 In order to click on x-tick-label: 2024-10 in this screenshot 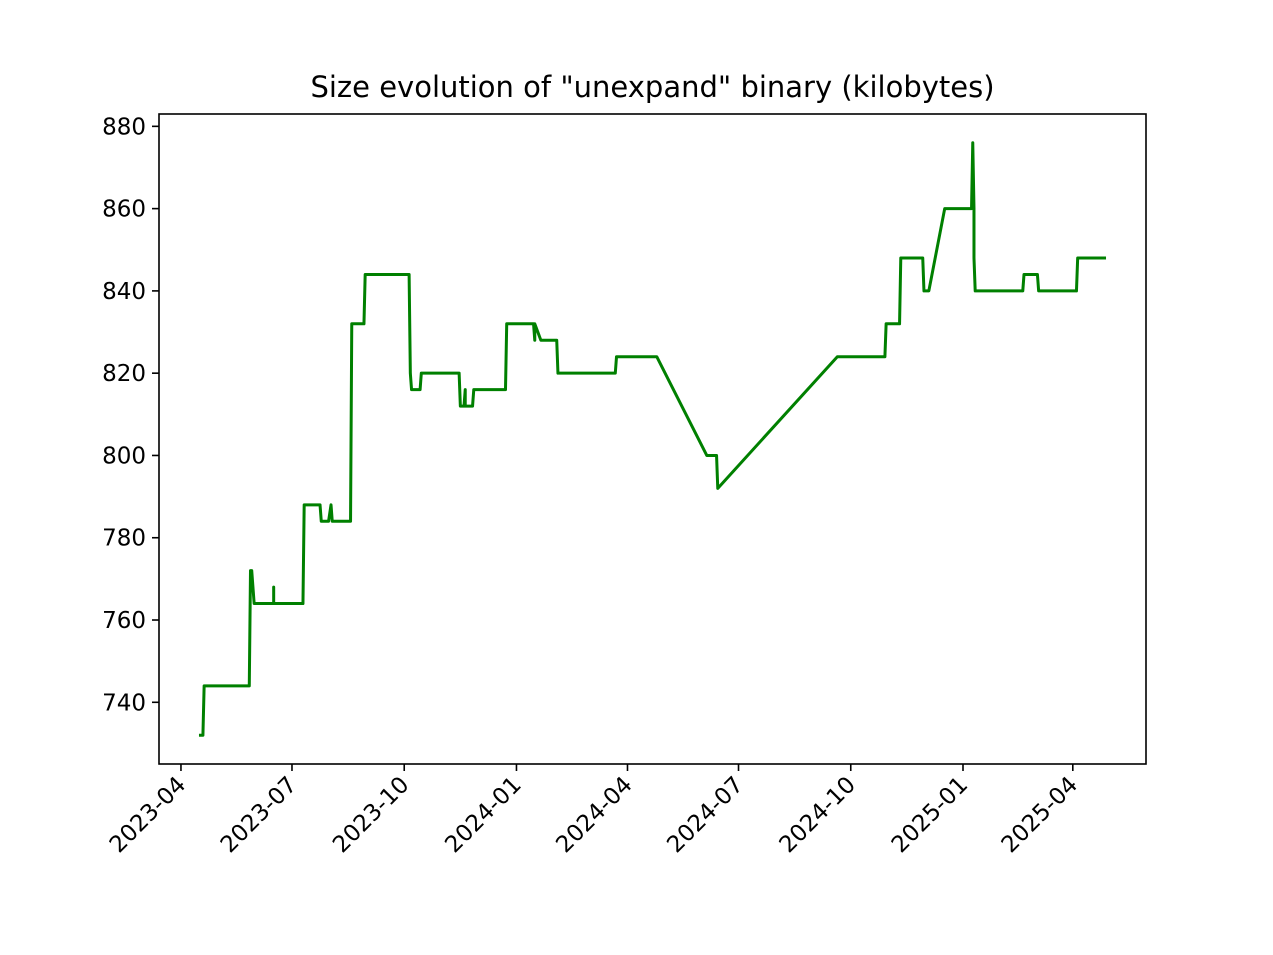, I will do `click(818, 815)`.